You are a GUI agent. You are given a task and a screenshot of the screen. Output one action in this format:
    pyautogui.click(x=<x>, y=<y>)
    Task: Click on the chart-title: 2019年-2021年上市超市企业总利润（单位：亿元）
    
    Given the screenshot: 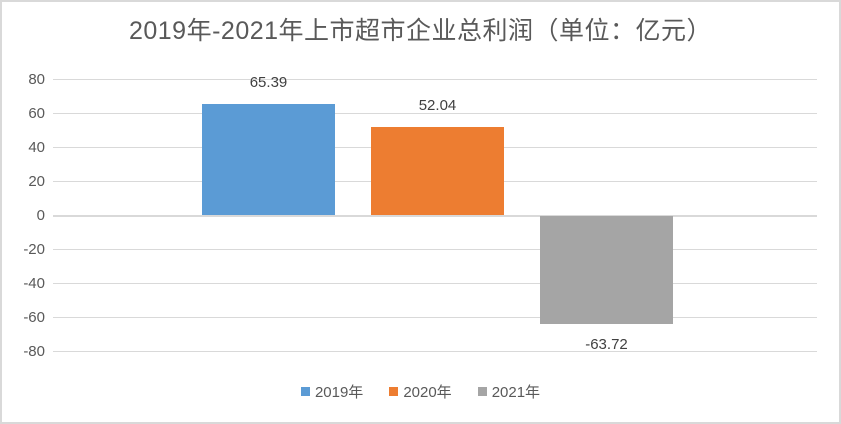 What is the action you would take?
    pyautogui.click(x=420, y=31)
    